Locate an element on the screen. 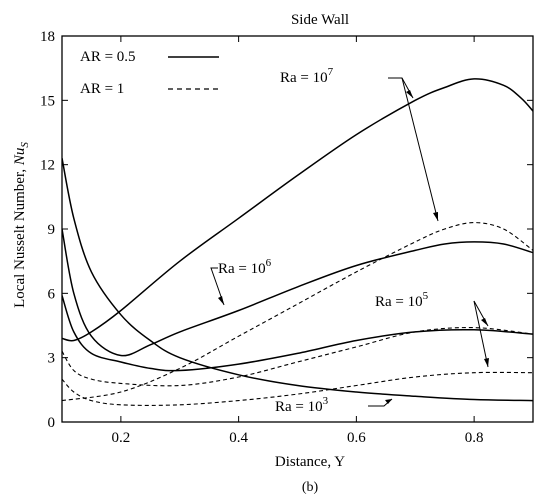  y-axis-label-text: Local Nusselt Number, is located at coordinates (20, 236).